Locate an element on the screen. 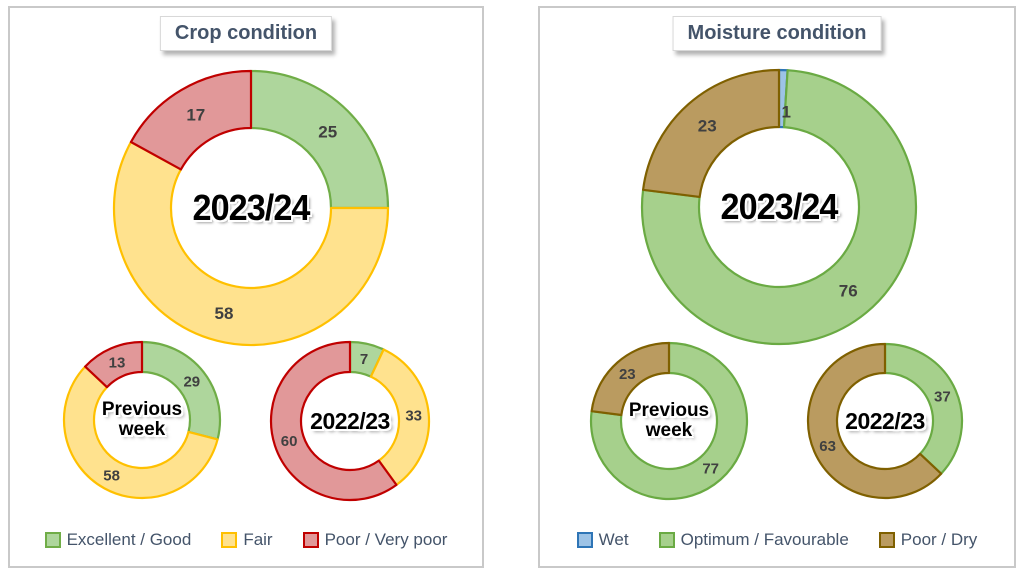 The image size is (1024, 578). slice-value-label: 37 is located at coordinates (942, 396).